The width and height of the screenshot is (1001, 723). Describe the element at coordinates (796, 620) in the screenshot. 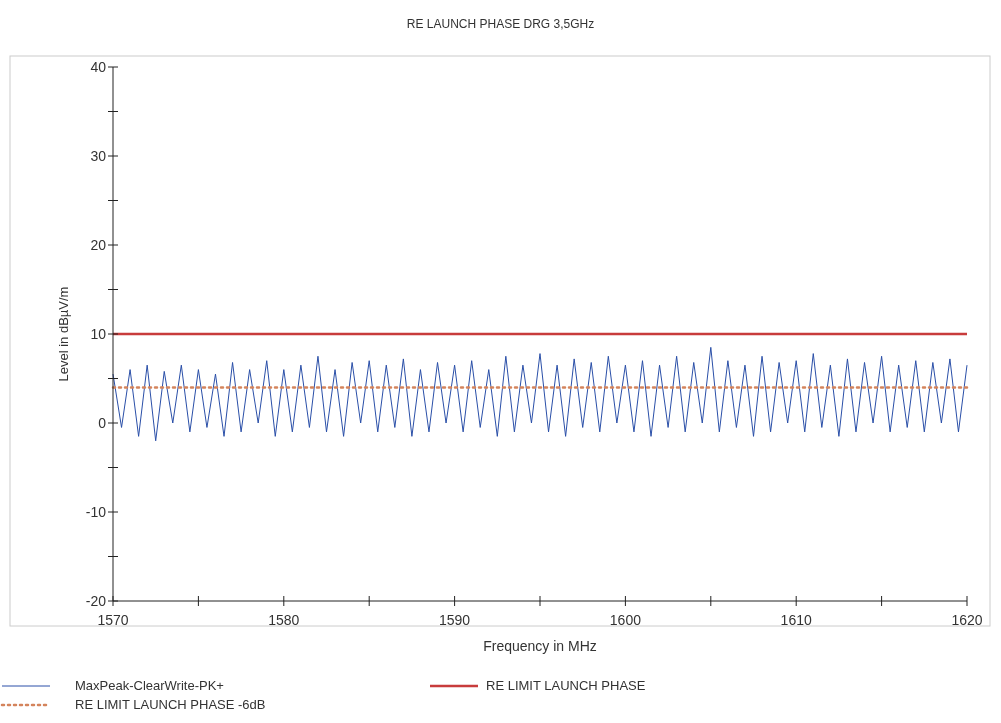

I see `x-tick-label: 1610` at that location.